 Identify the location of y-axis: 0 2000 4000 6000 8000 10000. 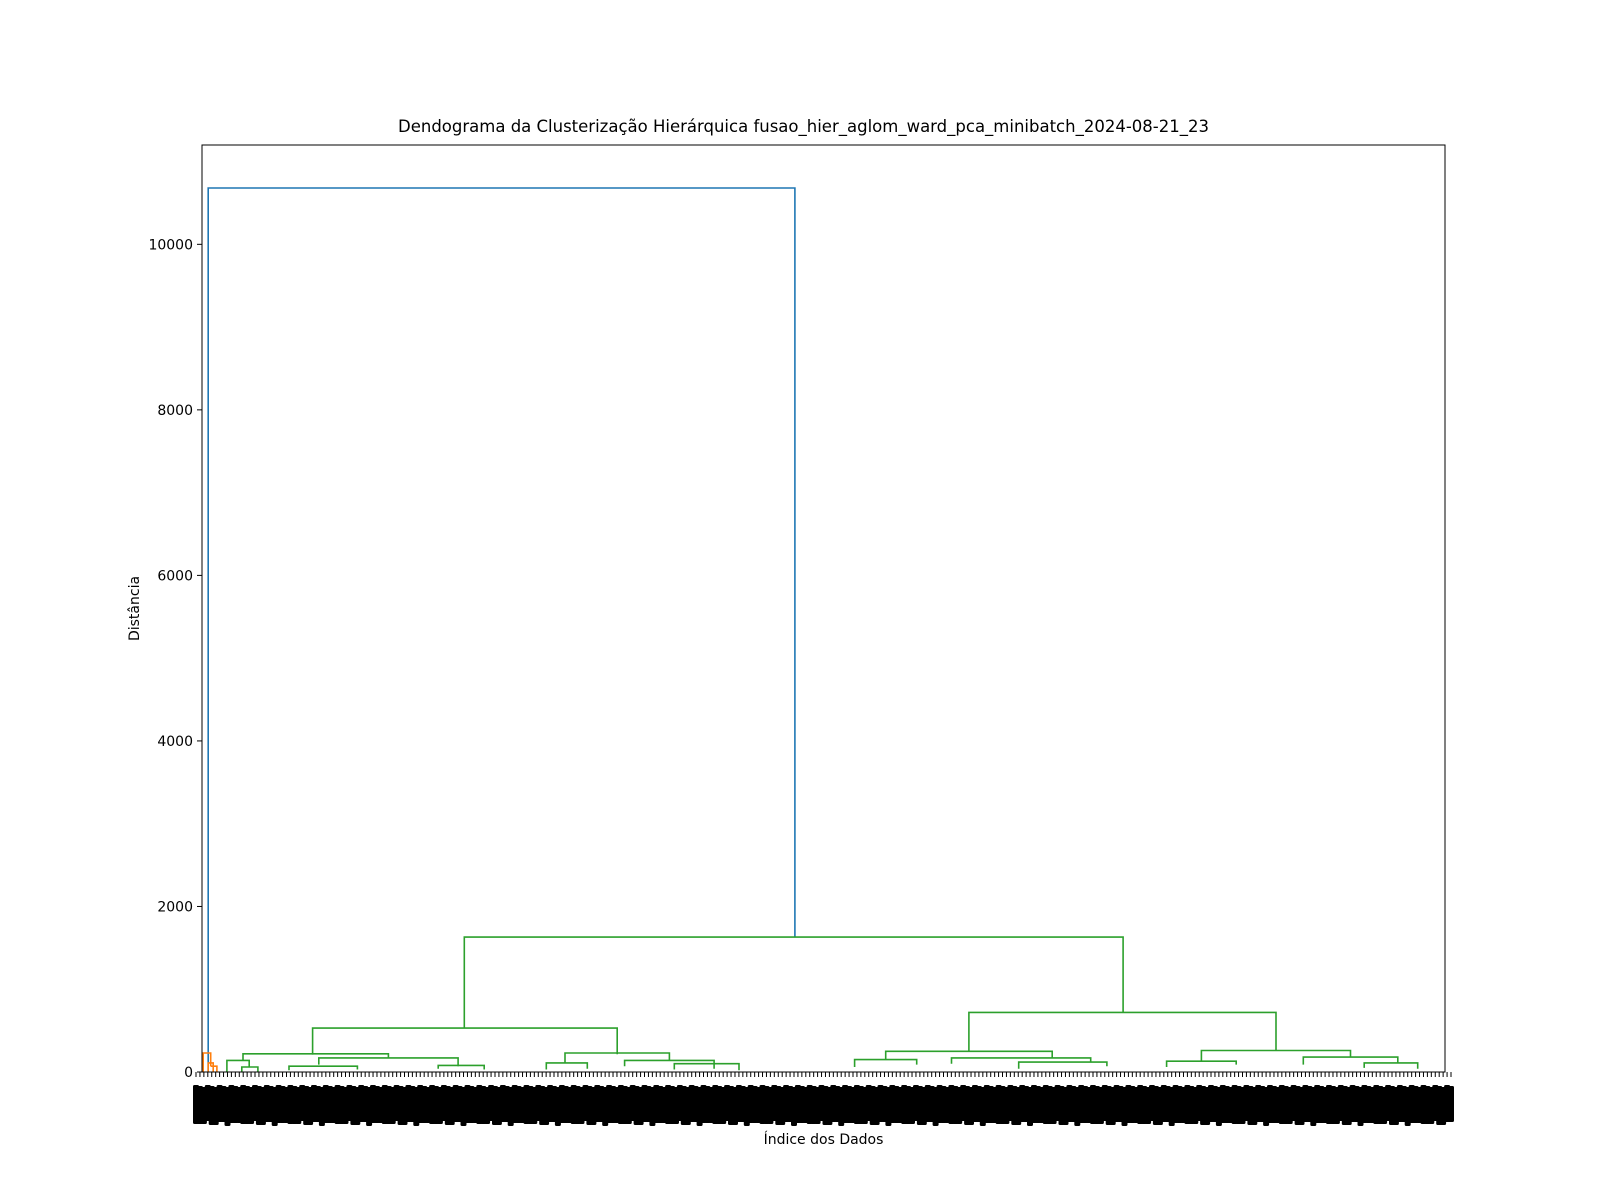
(175, 659).